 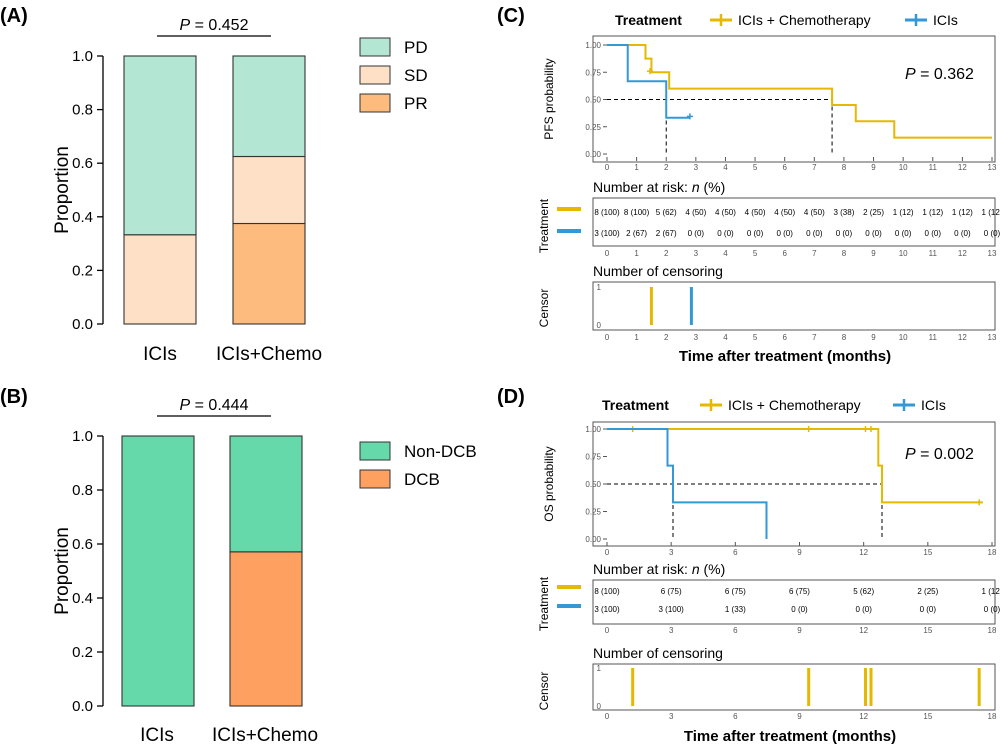 I want to click on risk-x-tick-label: 1, so click(x=636, y=253).